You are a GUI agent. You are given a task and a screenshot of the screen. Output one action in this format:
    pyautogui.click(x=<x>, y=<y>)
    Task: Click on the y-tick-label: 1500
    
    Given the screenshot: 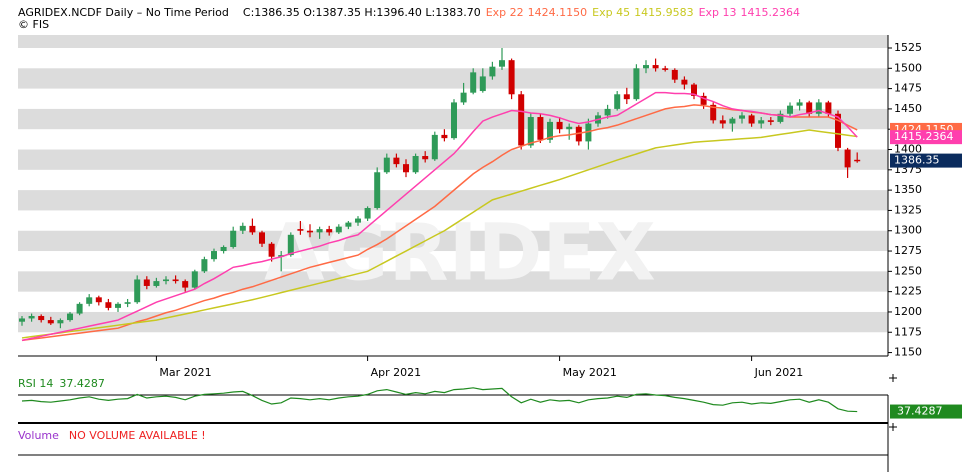 What is the action you would take?
    pyautogui.click(x=908, y=67)
    